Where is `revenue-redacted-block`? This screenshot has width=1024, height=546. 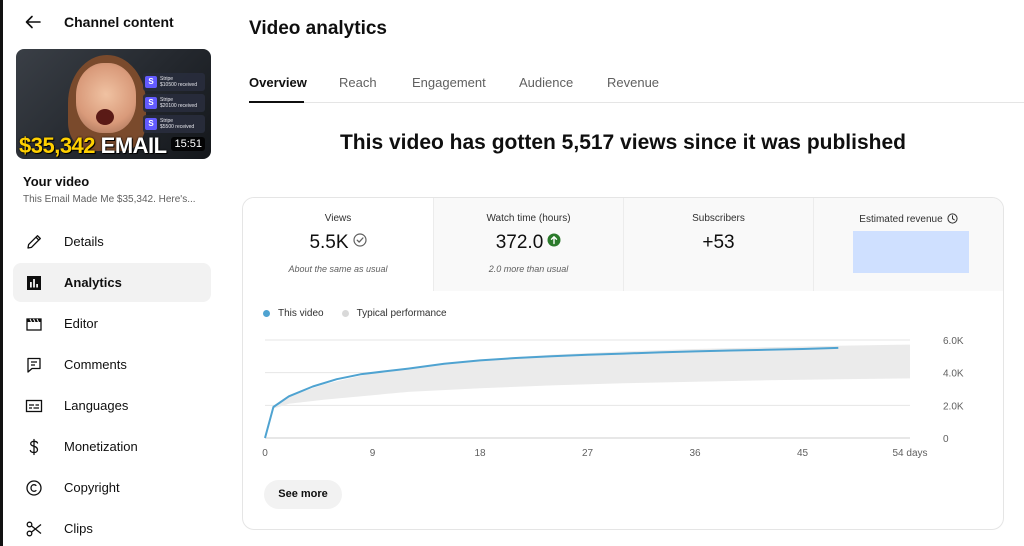 revenue-redacted-block is located at coordinates (911, 252).